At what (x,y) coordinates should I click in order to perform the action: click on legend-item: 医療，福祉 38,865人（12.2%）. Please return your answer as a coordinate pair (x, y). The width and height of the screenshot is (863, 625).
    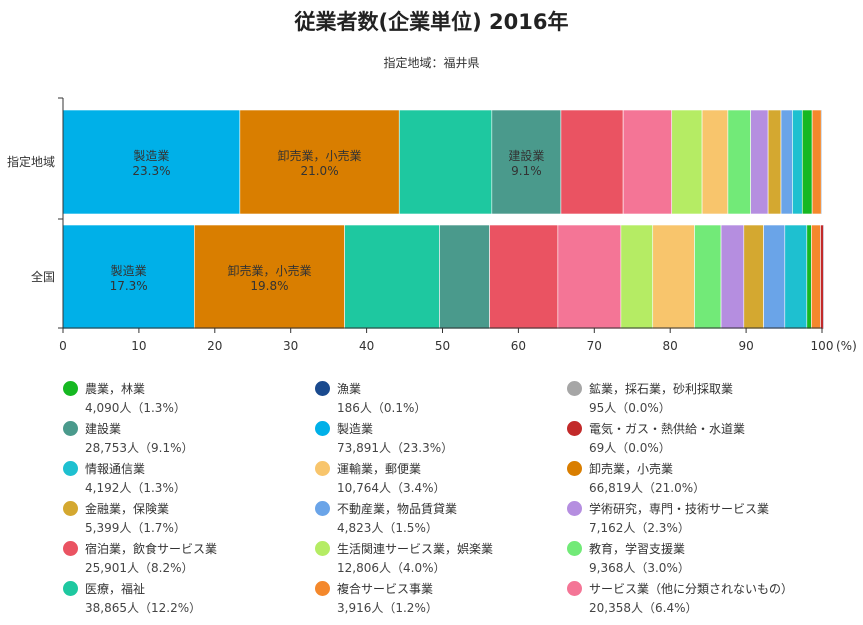
    Looking at the image, I should click on (183, 598).